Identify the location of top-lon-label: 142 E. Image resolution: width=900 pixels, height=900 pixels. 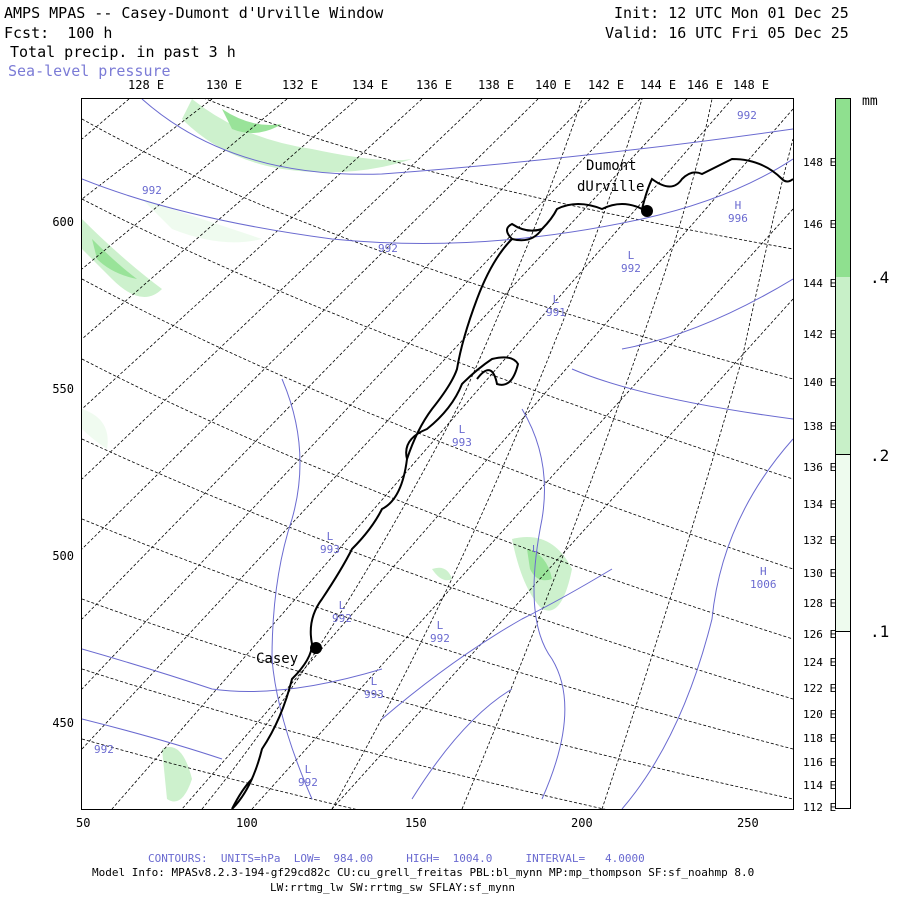
(606, 85).